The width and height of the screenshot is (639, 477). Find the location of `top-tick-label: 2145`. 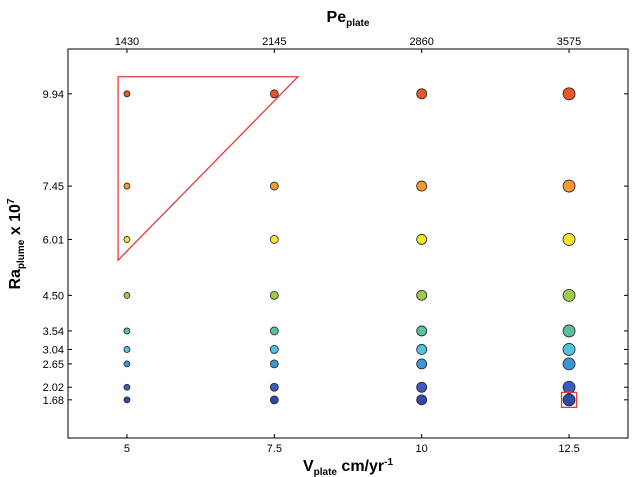

top-tick-label: 2145 is located at coordinates (274, 42).